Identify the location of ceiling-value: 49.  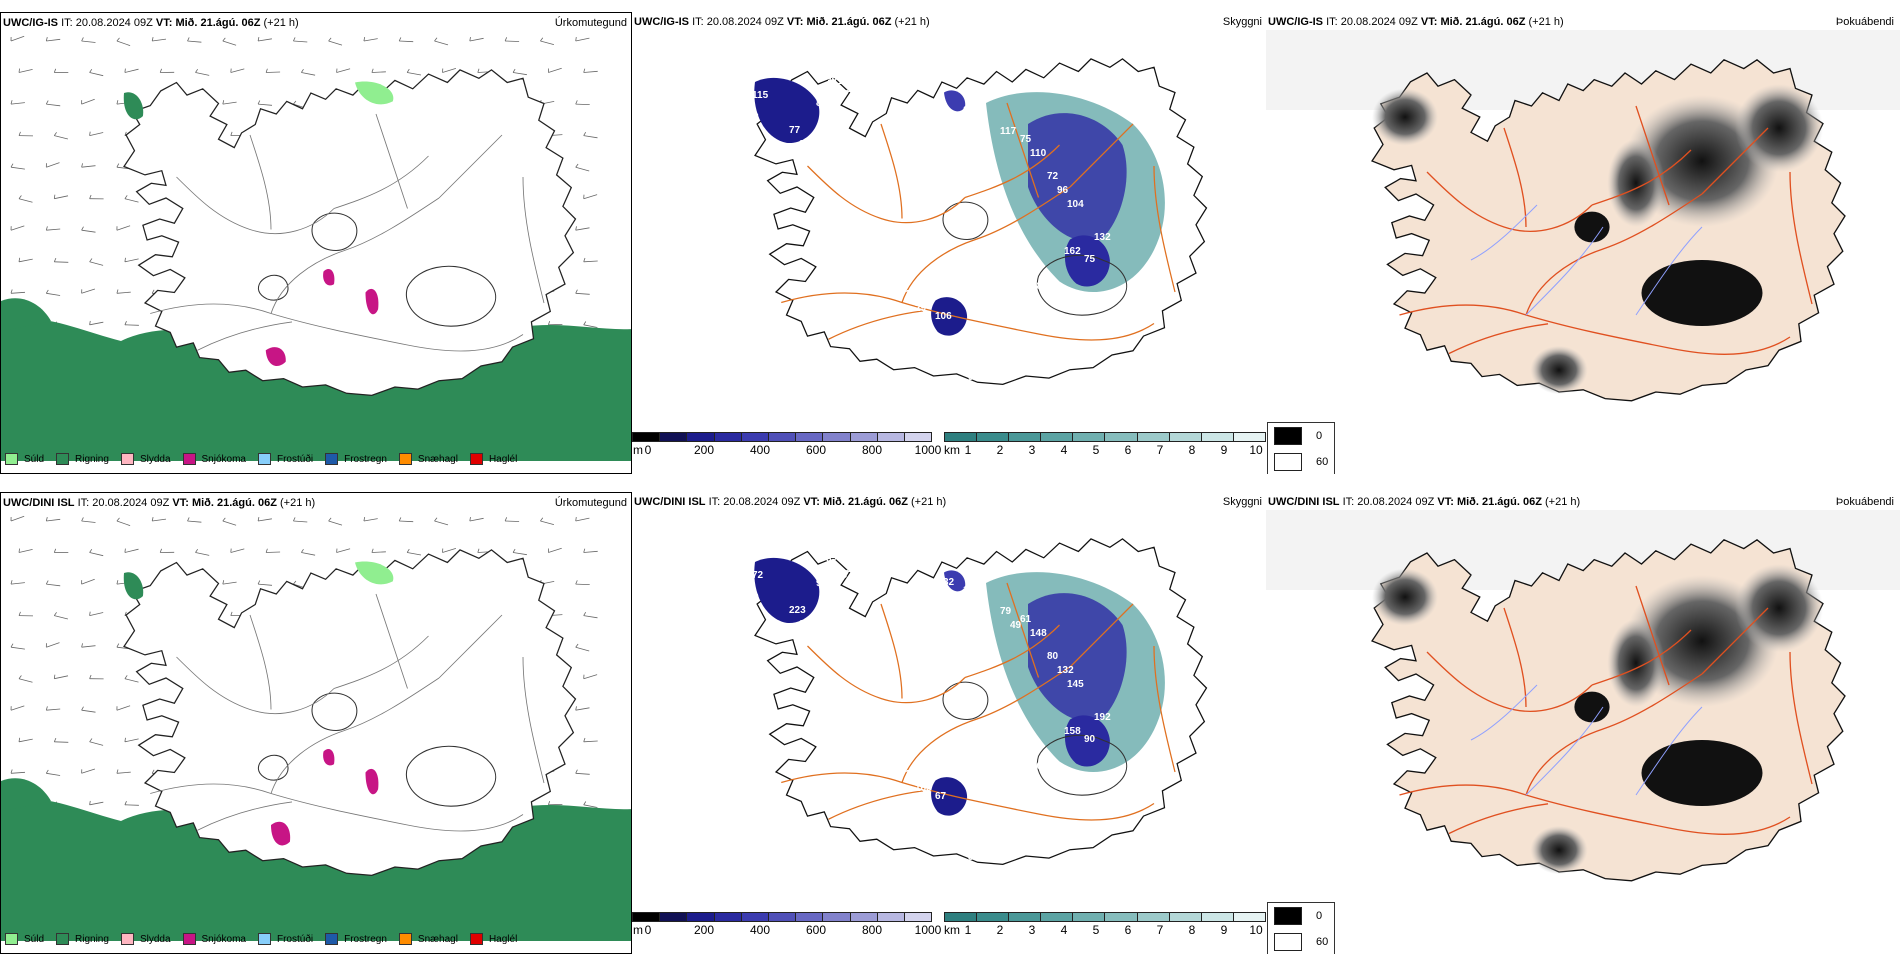
(1016, 625).